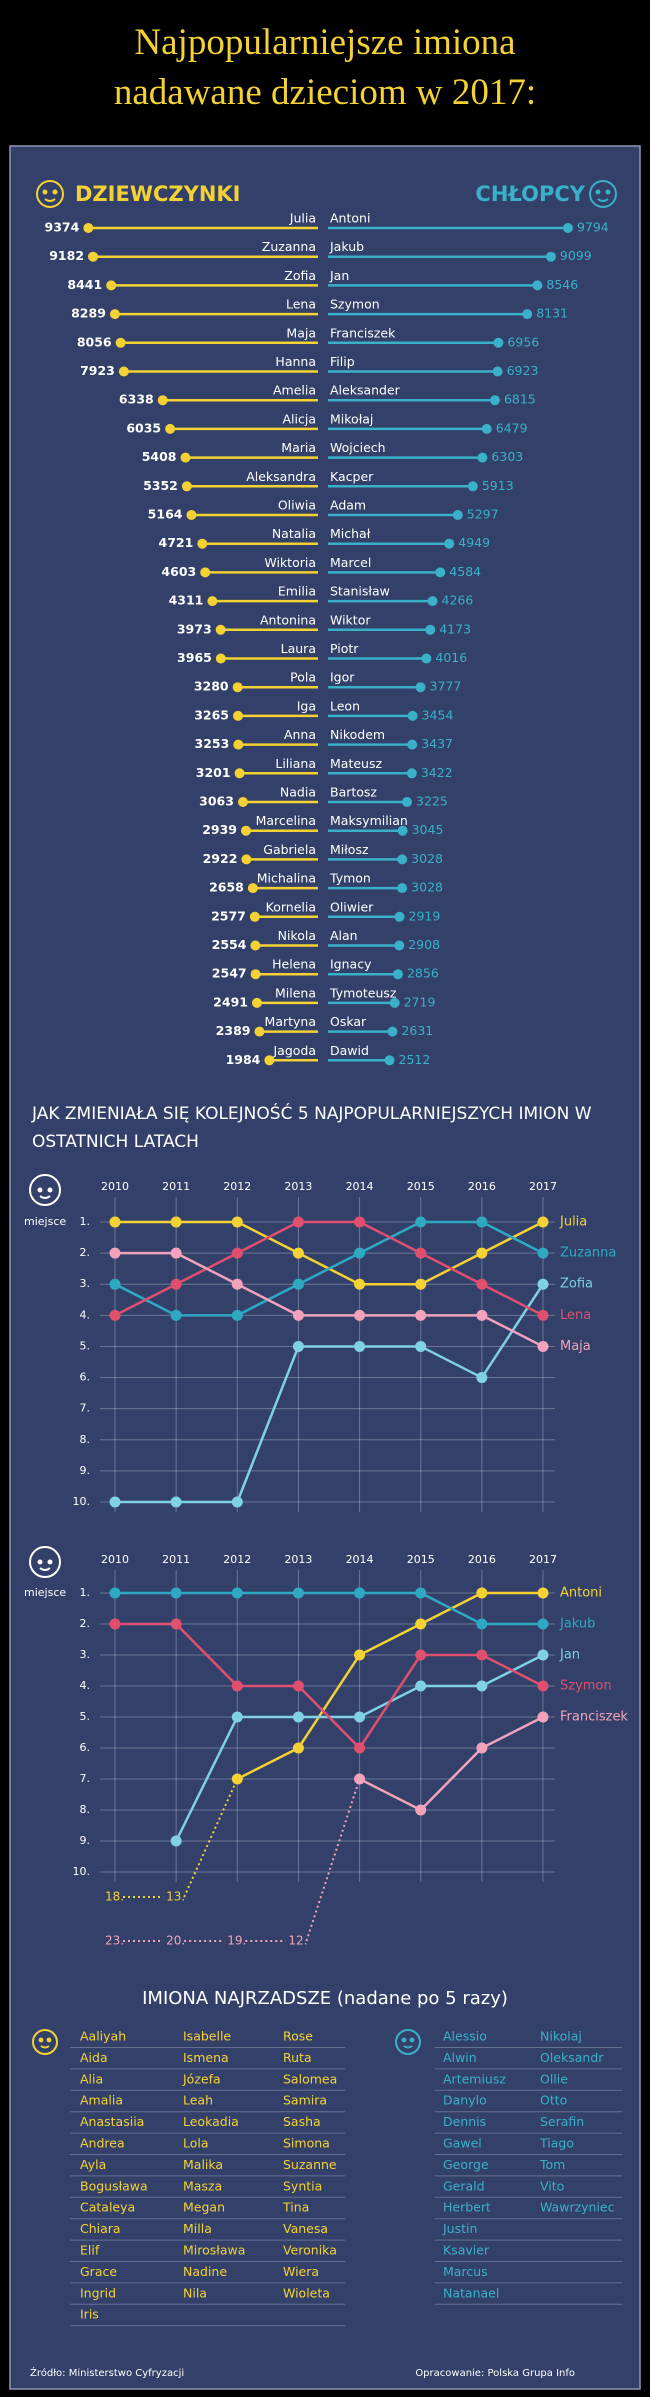 This screenshot has height=2397, width=650. What do you see at coordinates (498, 485) in the screenshot?
I see `value-label: 5913` at bounding box center [498, 485].